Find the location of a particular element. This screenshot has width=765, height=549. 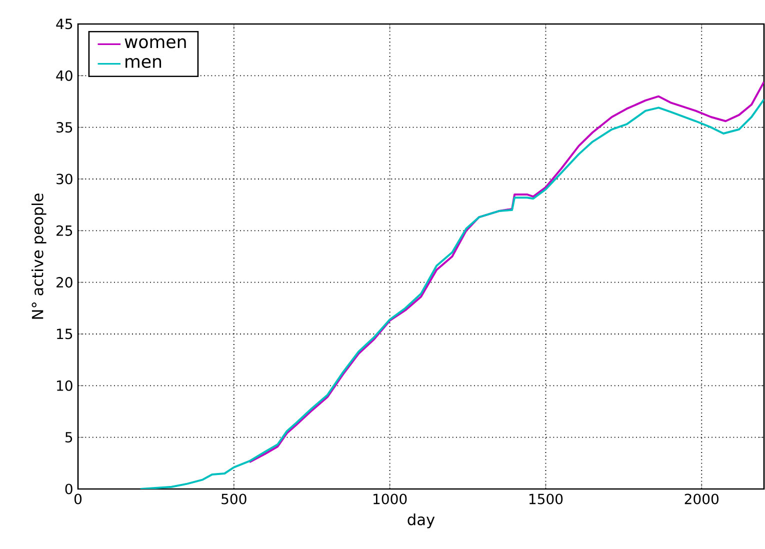

y-tick-label: 10 is located at coordinates (64, 385).